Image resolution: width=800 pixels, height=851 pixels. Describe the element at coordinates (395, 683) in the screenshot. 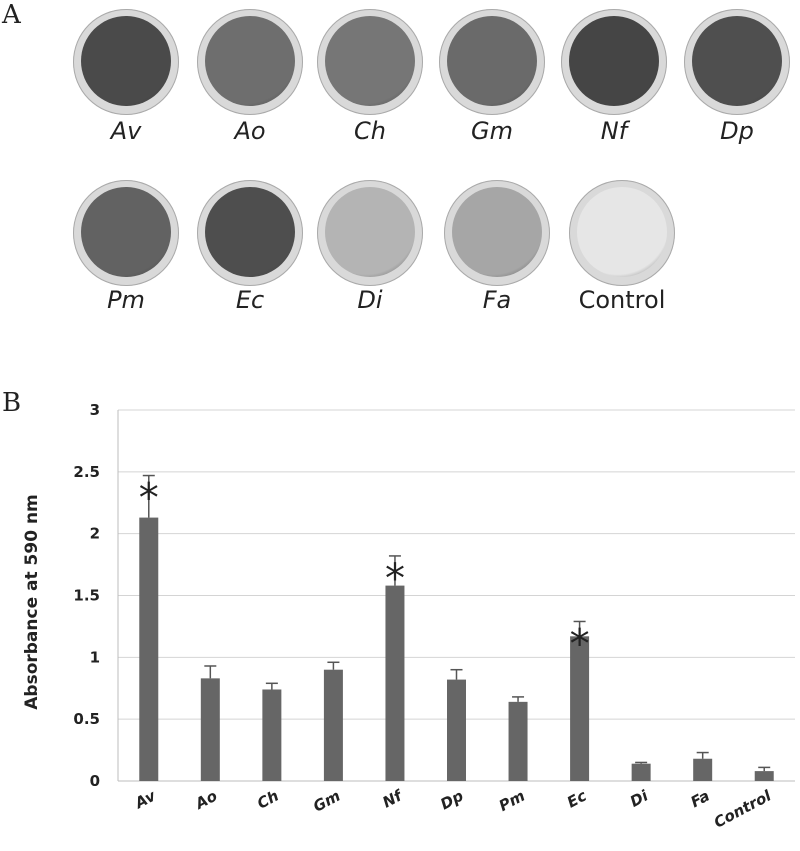

I see `bar-nf` at that location.